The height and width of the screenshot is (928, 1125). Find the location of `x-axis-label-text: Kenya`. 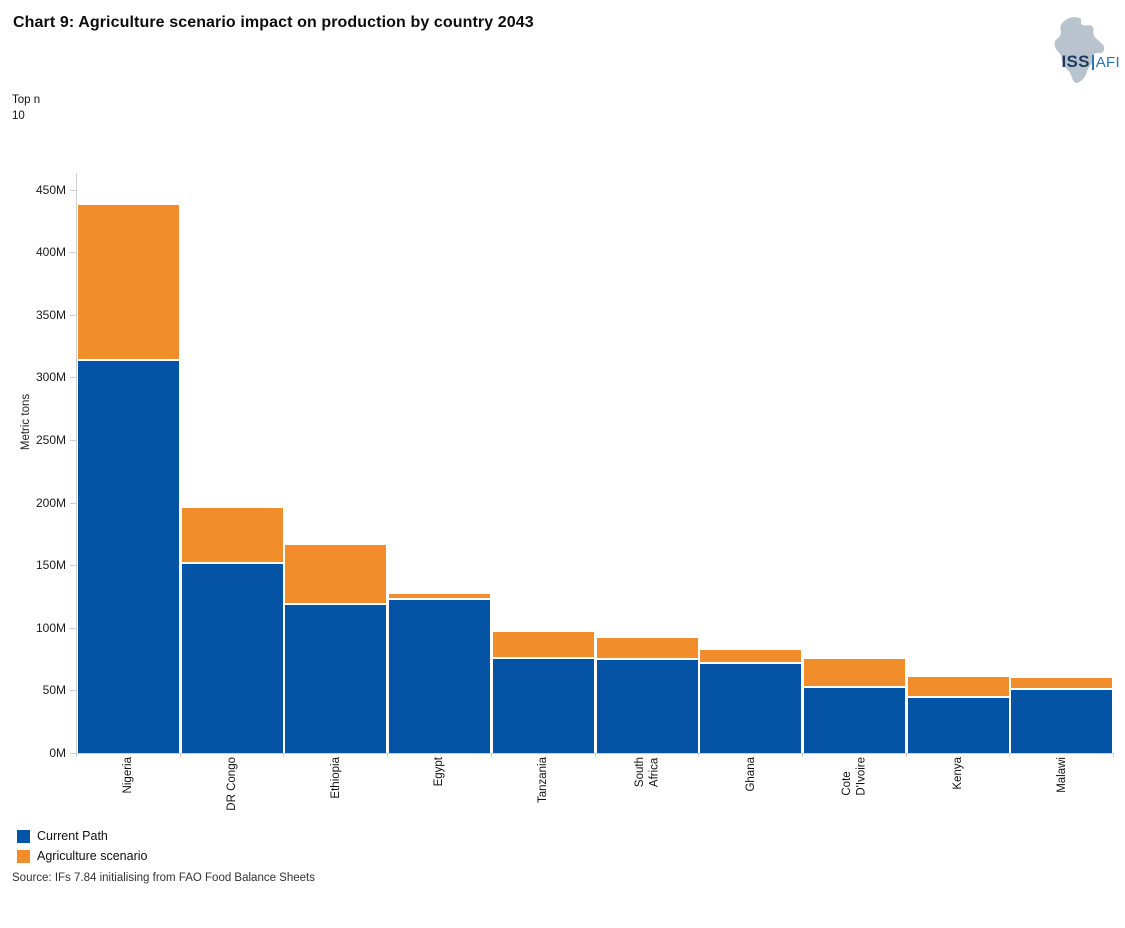

x-axis-label-text: Kenya is located at coordinates (957, 773).